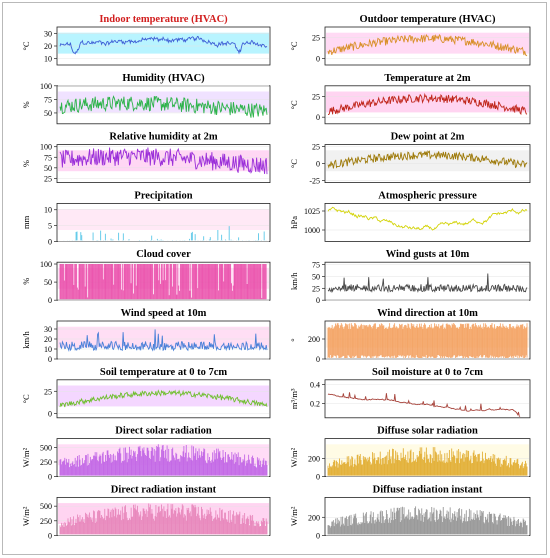 This screenshot has width=550, height=558. I want to click on chart-title: Cloud cover, so click(163, 254).